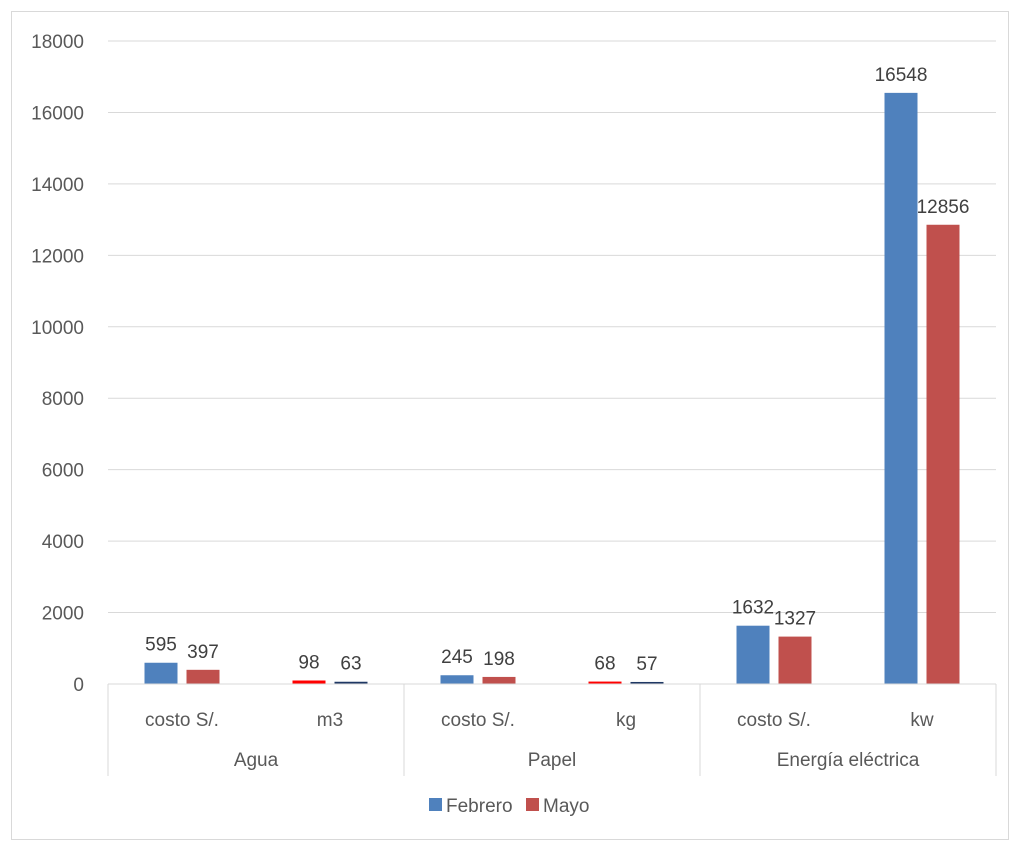  I want to click on data-label: 198, so click(499, 659).